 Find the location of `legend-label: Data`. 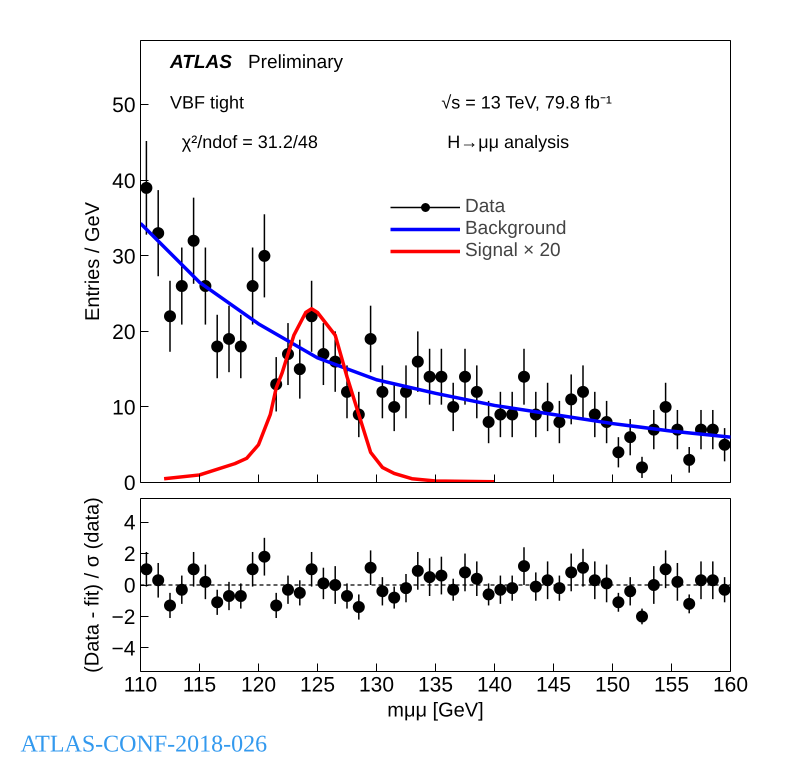

legend-label: Data is located at coordinates (485, 207).